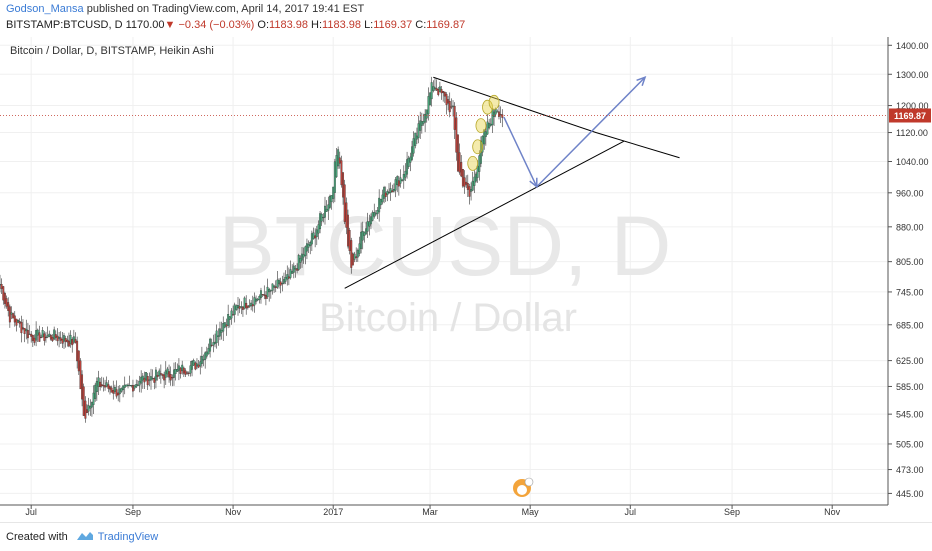 The image size is (932, 551). Describe the element at coordinates (484, 214) in the screenshot. I see `lower-trendline` at that location.